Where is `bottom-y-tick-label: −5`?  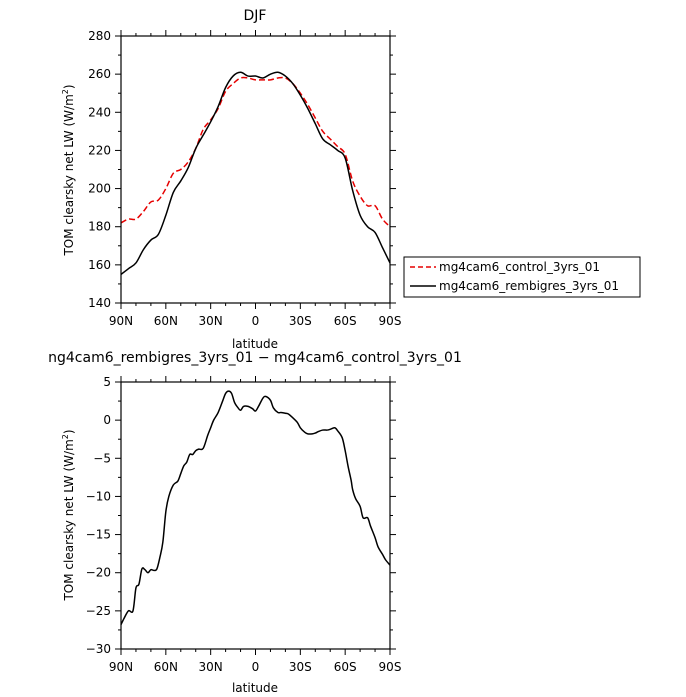 bottom-y-tick-label: −5 is located at coordinates (102, 458).